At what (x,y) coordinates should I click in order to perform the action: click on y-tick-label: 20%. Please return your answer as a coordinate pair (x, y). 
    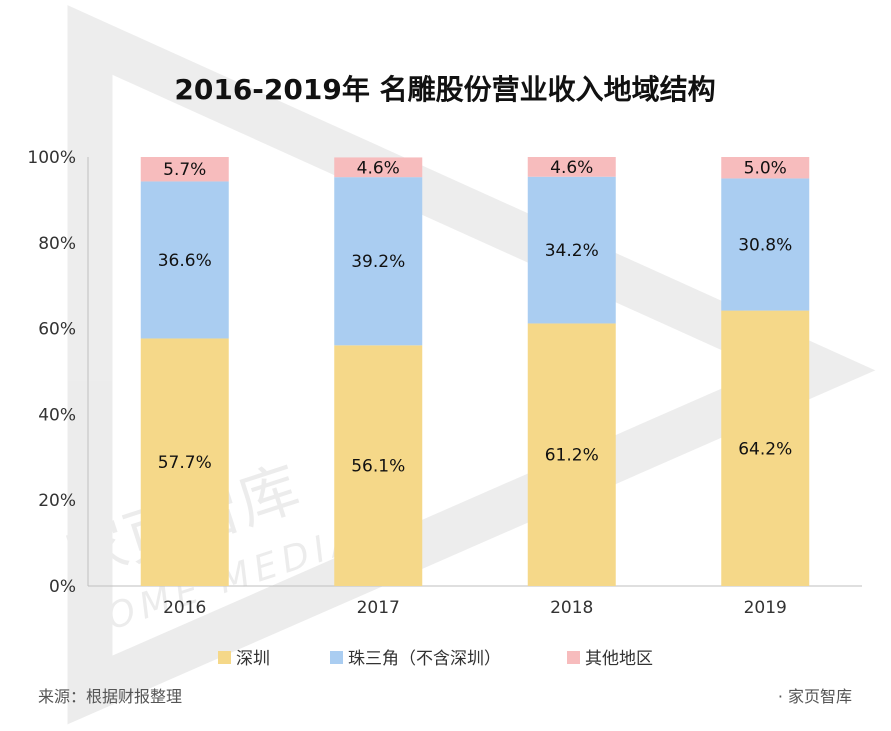
    Looking at the image, I should click on (57, 501).